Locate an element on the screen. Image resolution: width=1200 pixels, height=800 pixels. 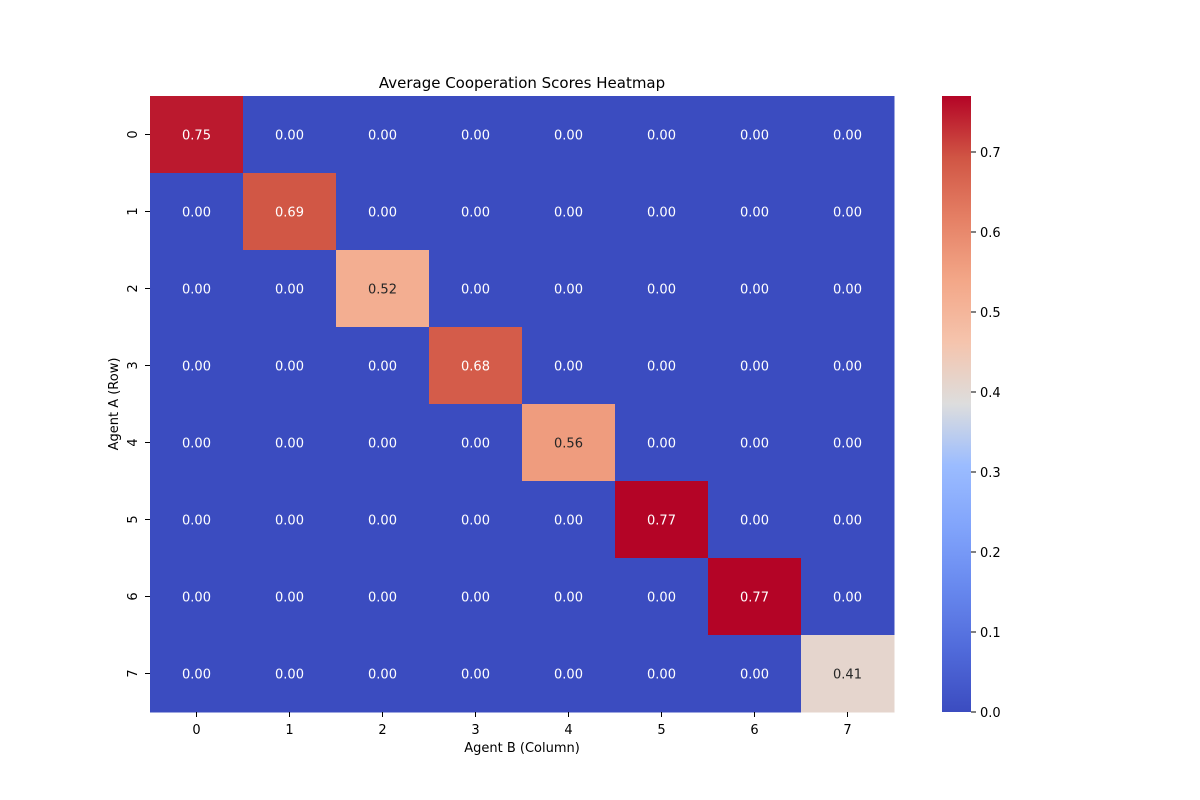
x-tick-label: 6 is located at coordinates (754, 730).